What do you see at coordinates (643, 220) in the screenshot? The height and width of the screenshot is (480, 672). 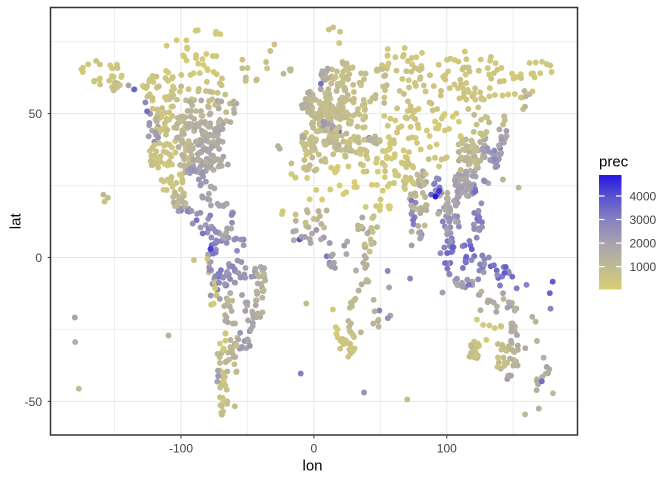 I see `svg-text: 3000` at bounding box center [643, 220].